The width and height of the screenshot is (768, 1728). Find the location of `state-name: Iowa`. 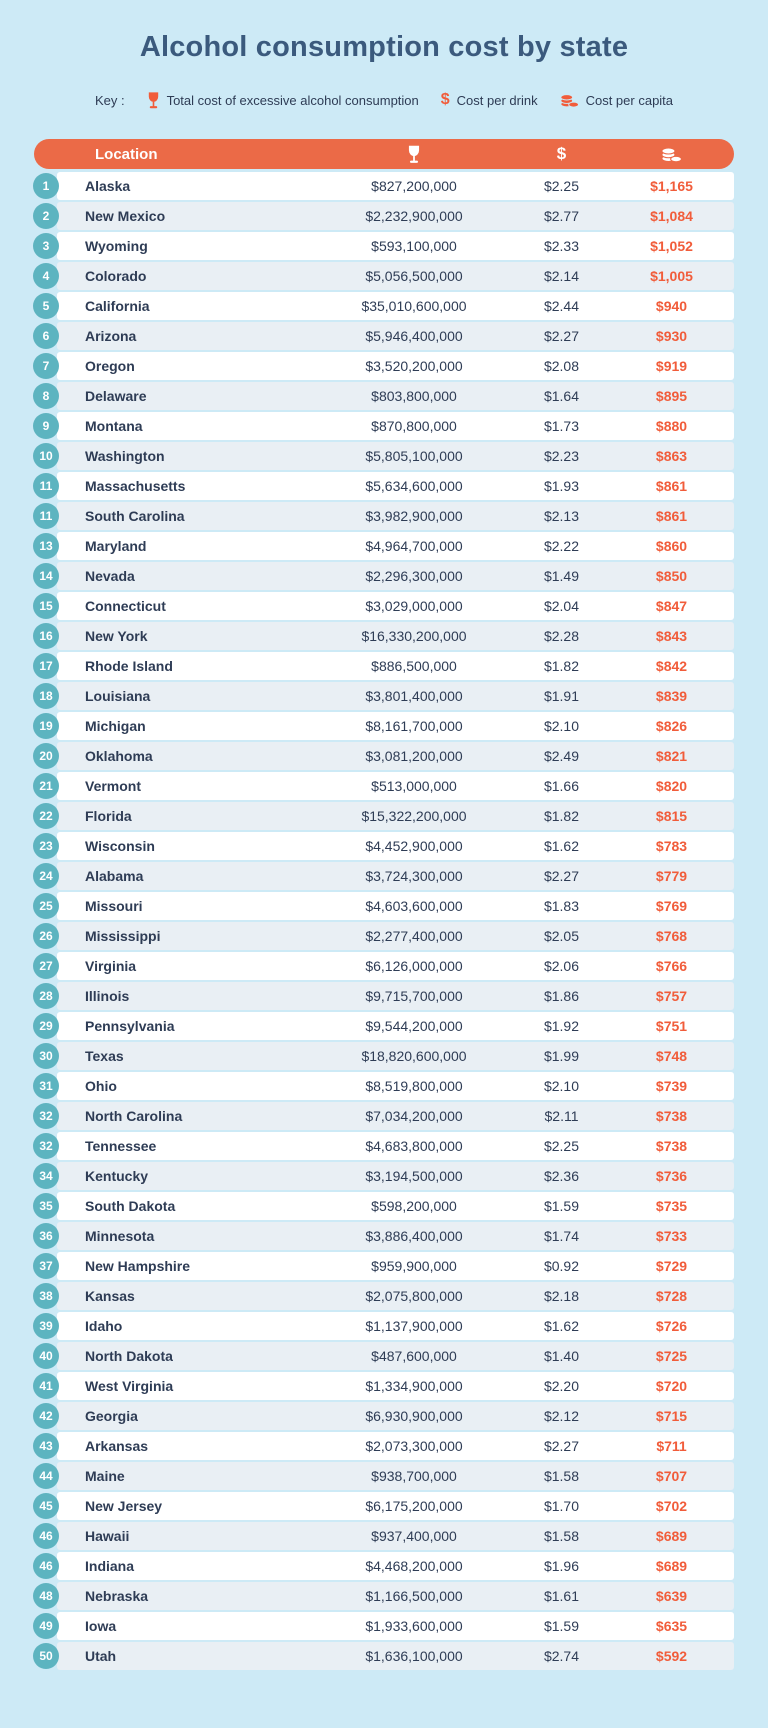

state-name: Iowa is located at coordinates (101, 1626).